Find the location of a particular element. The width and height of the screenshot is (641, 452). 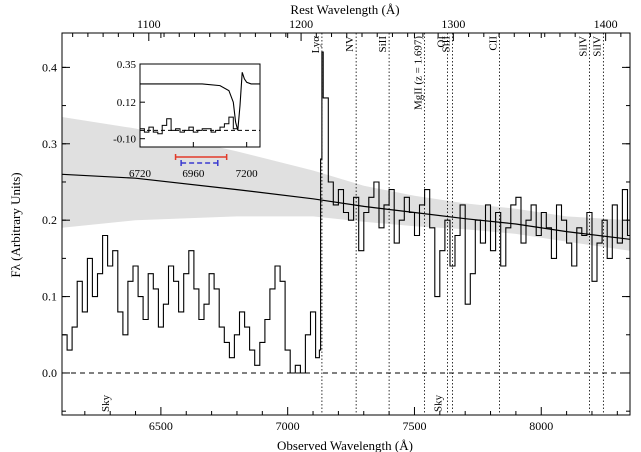

line-marker-label: MgII (z = 1.697) is located at coordinates (419, 73).